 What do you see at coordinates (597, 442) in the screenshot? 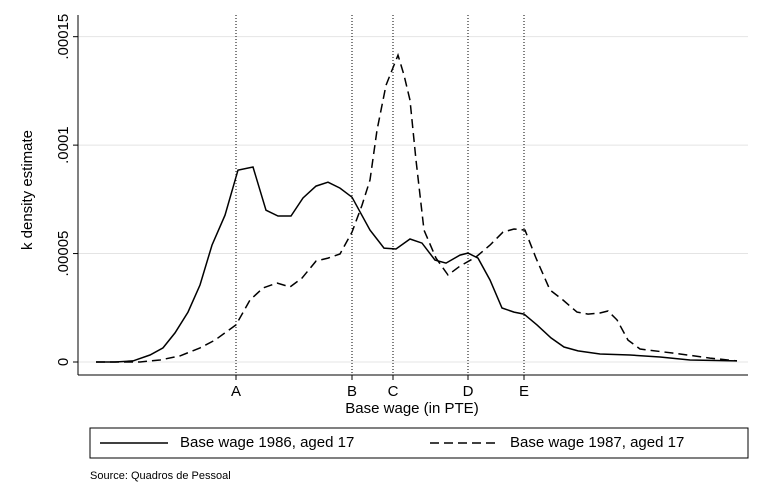
I see `legend-label: Base wage 1987, aged 17` at bounding box center [597, 442].